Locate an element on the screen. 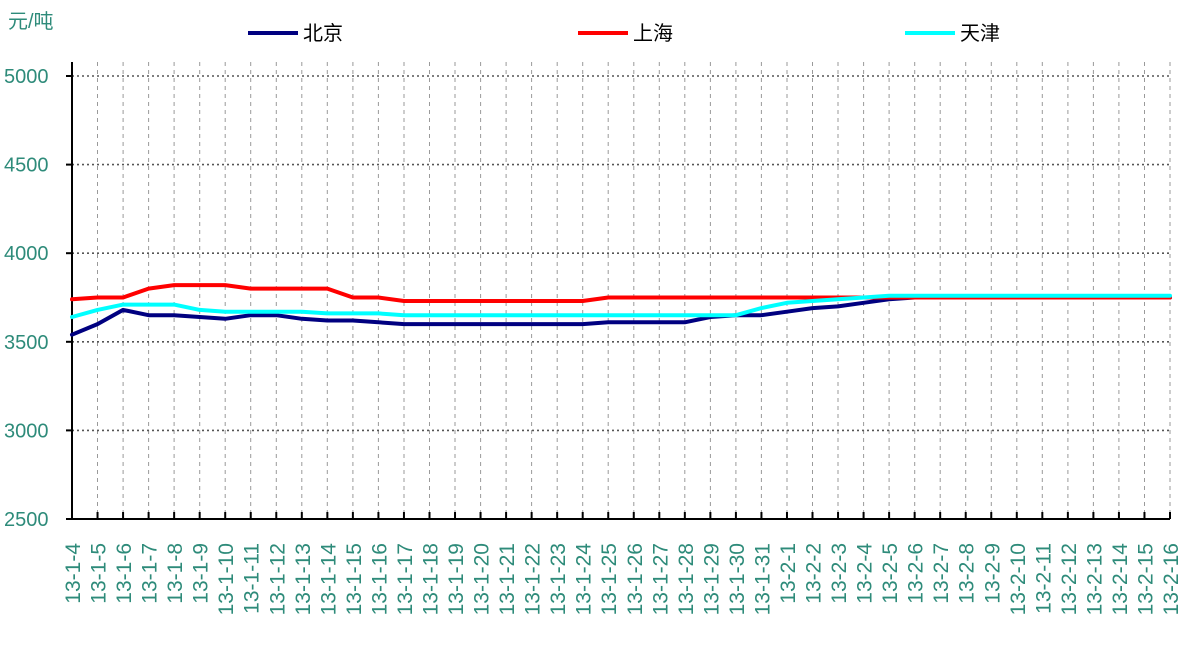 The image size is (1188, 659). y-tick-label: 3500 is located at coordinates (26, 343).